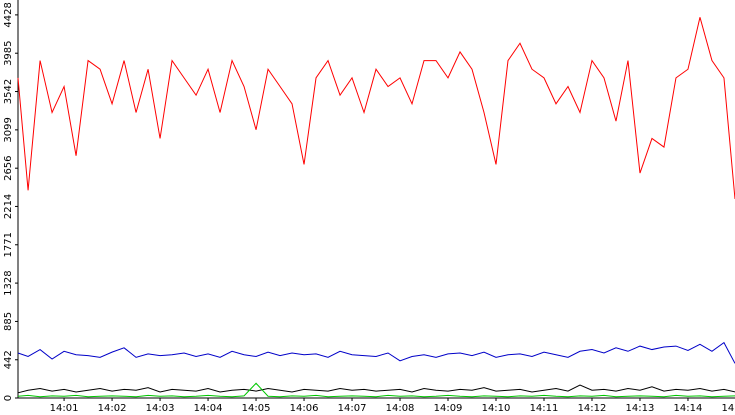  What do you see at coordinates (8, 167) in the screenshot?
I see `y-tick-label: 2656` at bounding box center [8, 167].